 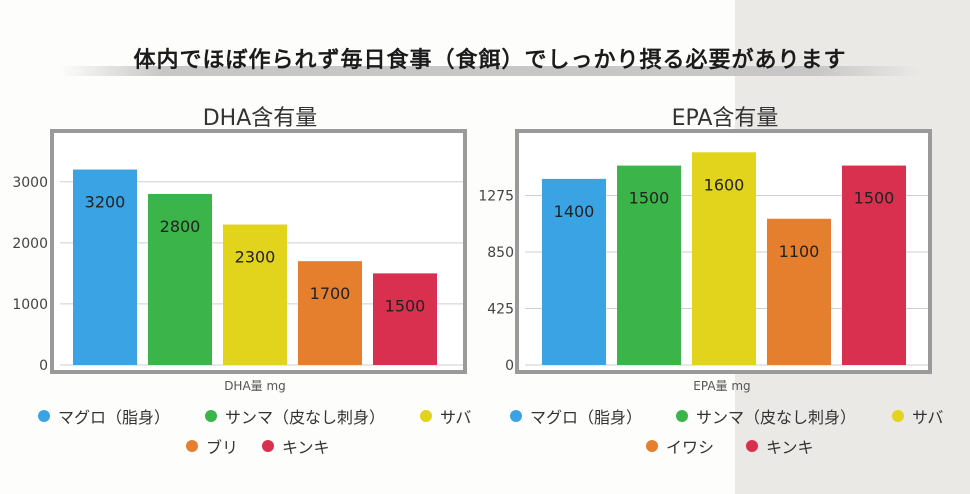 What do you see at coordinates (500, 253) in the screenshot?
I see `epa-y-tick-label: 850` at bounding box center [500, 253].